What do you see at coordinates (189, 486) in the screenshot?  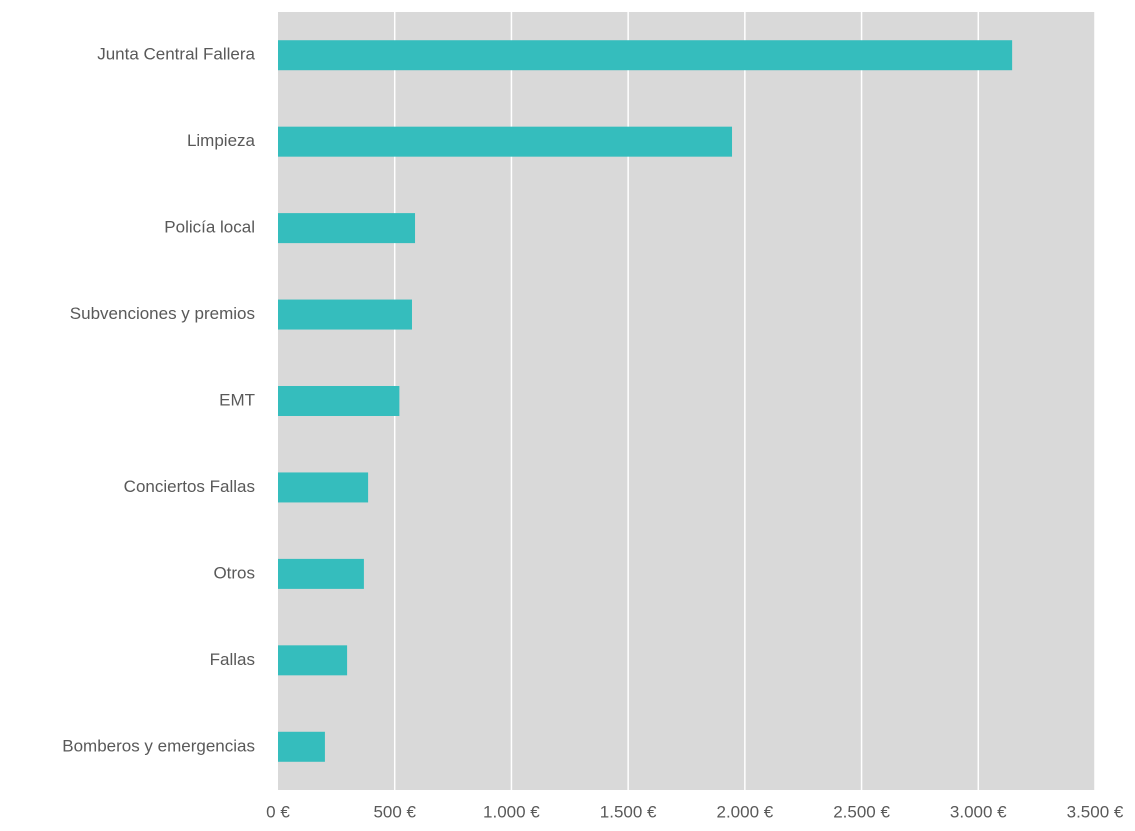 I see `y-tick-label: Conciertos Fallas` at bounding box center [189, 486].